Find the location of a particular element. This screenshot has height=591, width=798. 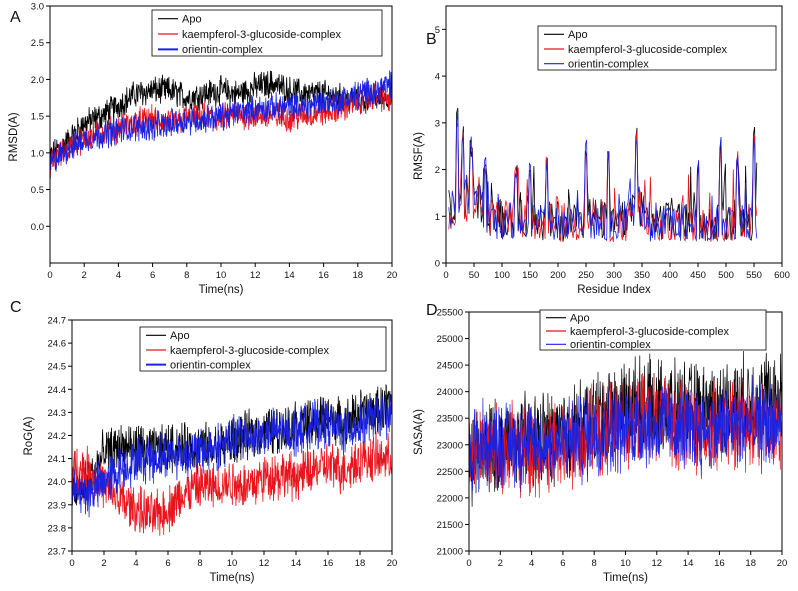

y-tick-label: 22000 is located at coordinates (450, 498).